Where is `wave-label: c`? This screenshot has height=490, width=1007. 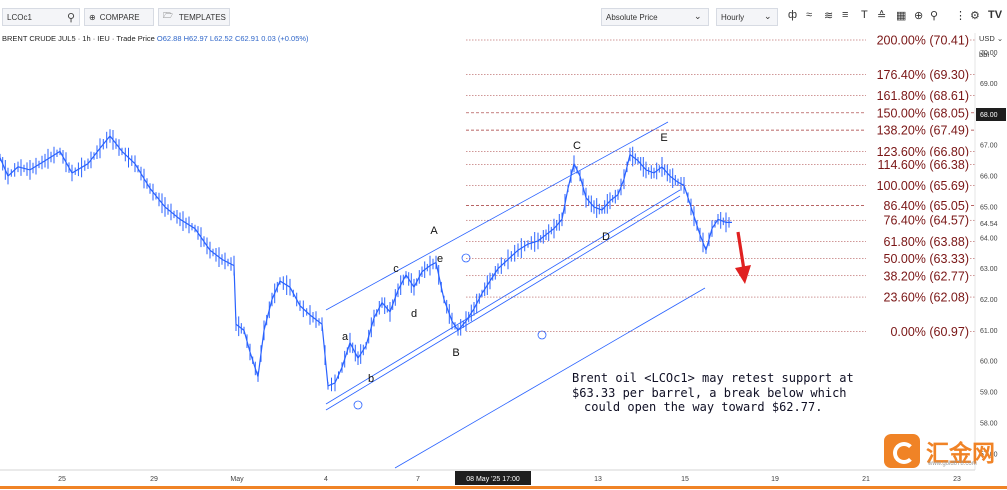
wave-label: c is located at coordinates (396, 269).